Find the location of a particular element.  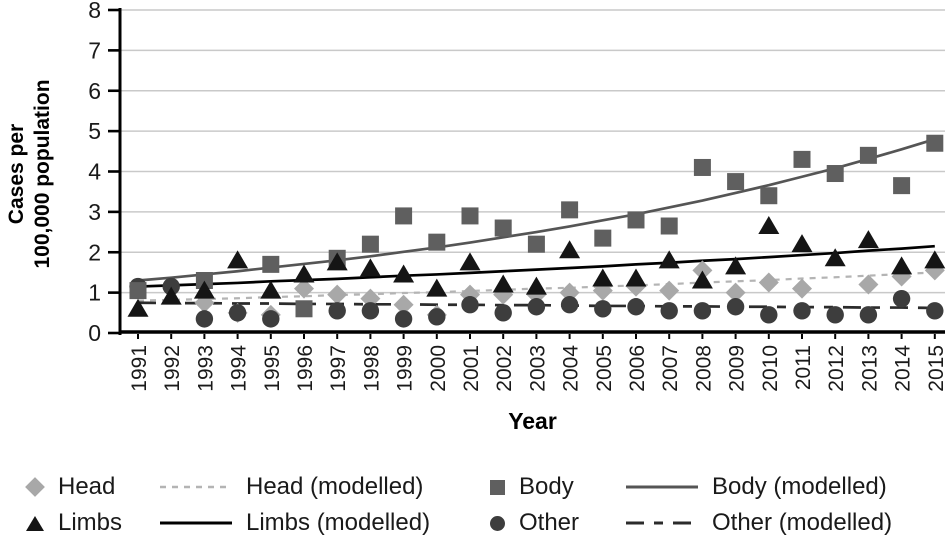

legend-label-head-modelled: Head (modelled) is located at coordinates (335, 486).